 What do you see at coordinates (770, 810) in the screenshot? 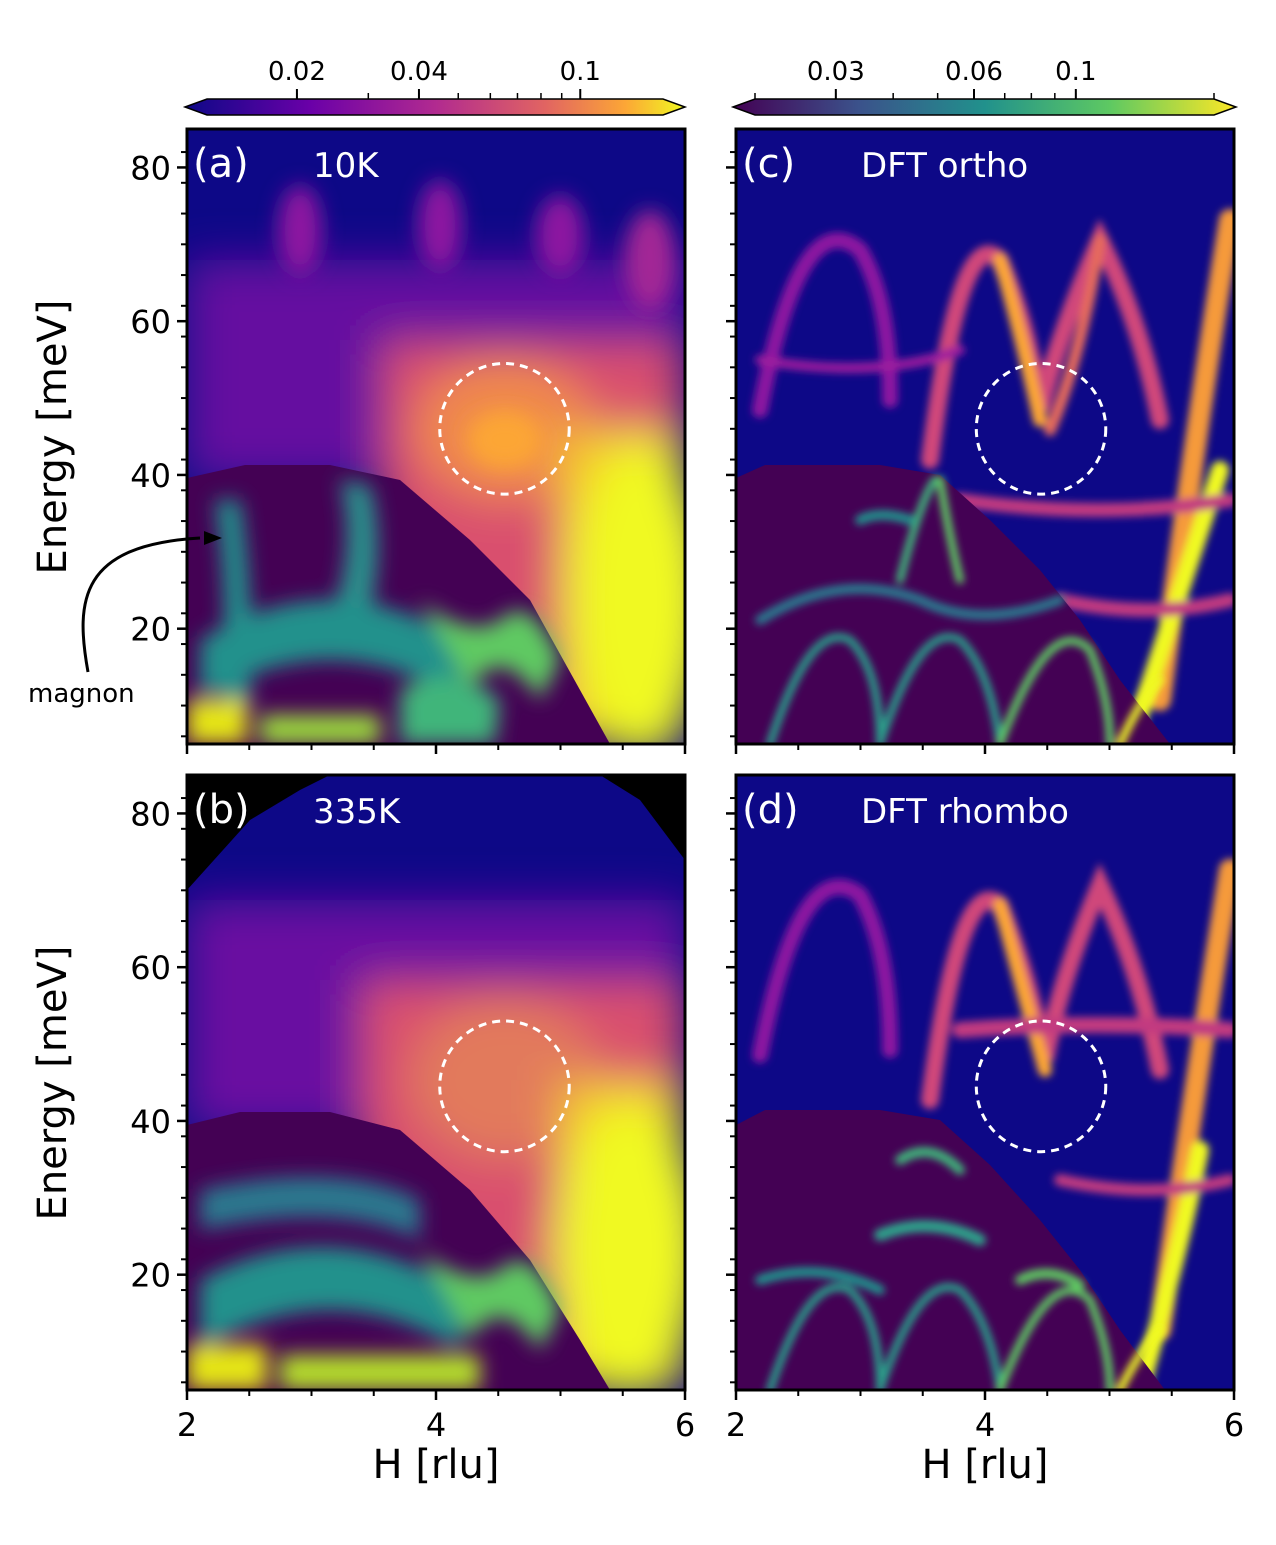
I see `panel-letter-d: (d)` at bounding box center [770, 810].